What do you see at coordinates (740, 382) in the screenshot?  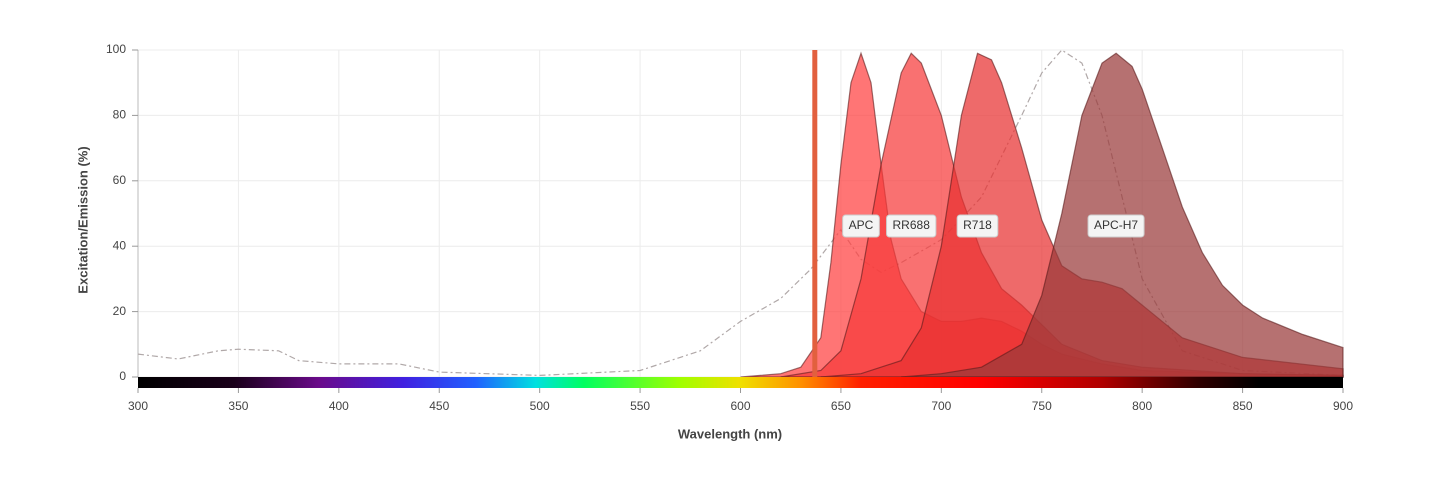 I see `spectrum-bar` at bounding box center [740, 382].